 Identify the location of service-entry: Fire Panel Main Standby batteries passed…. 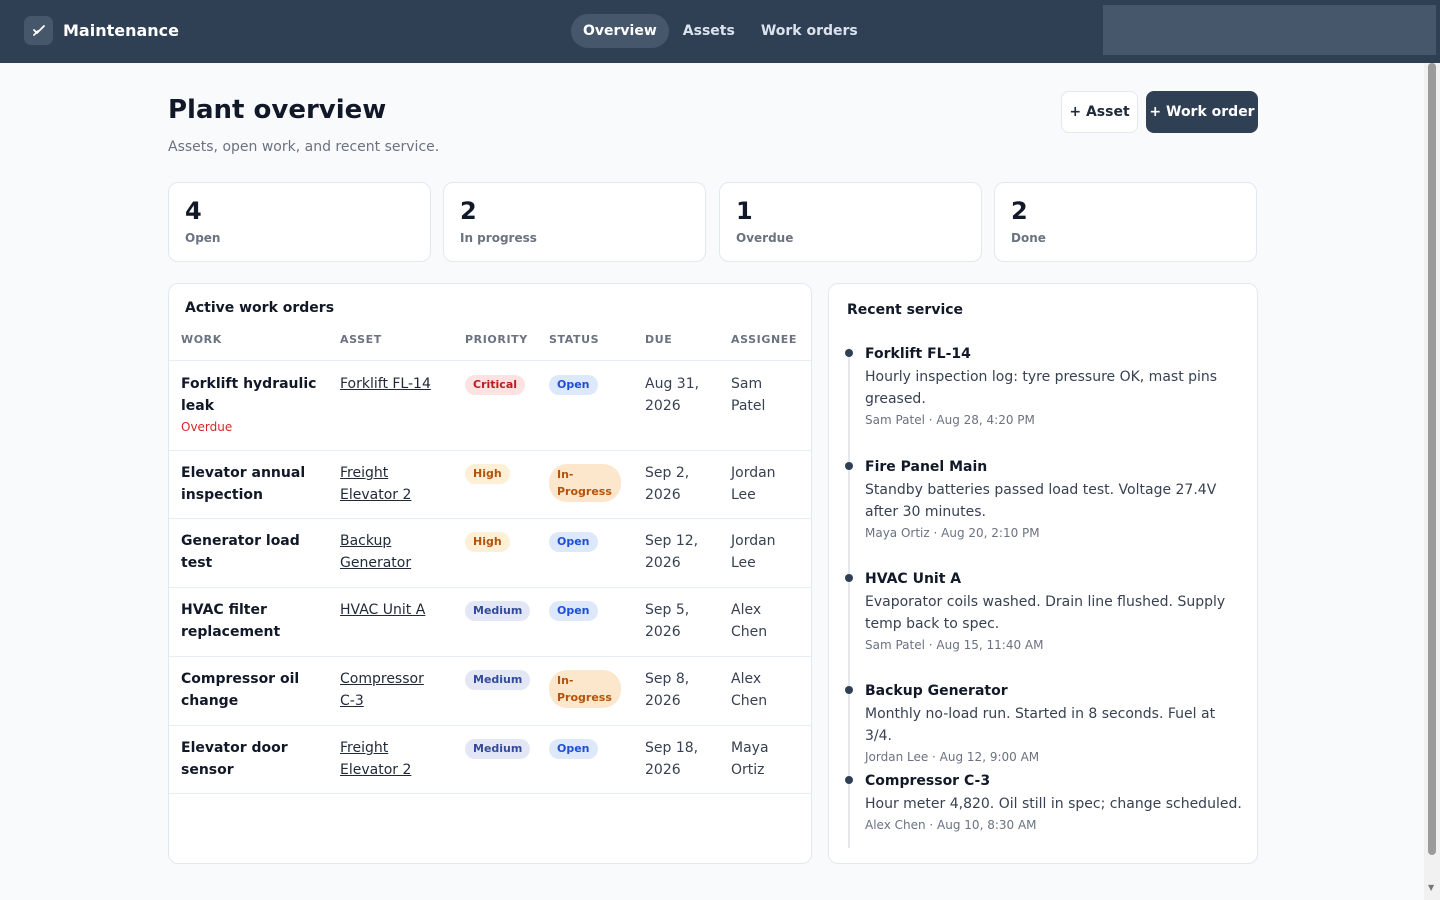
(1045, 499).